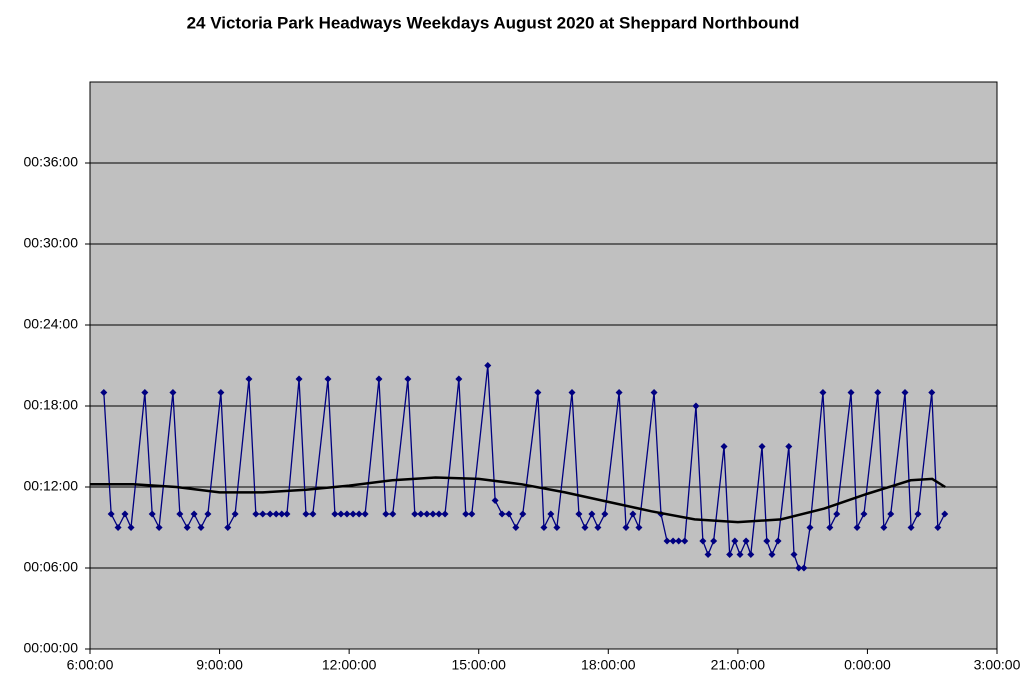  I want to click on y-tick-label: 00:24:00, so click(51, 324).